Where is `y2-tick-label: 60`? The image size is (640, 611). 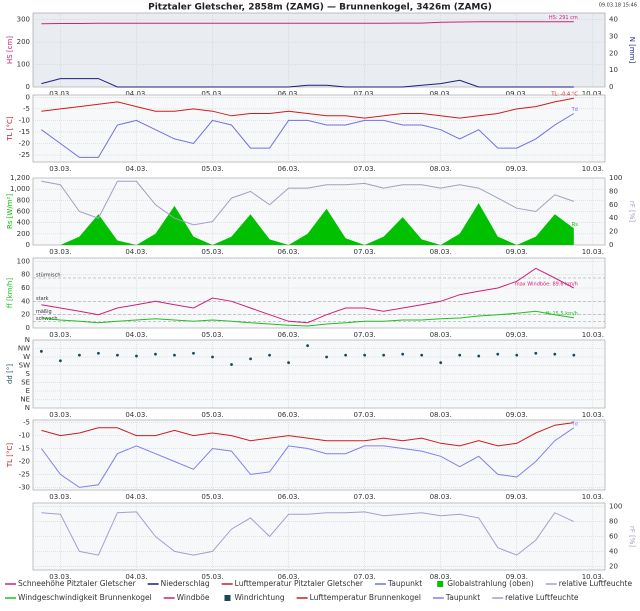
y2-tick-label: 60 is located at coordinates (613, 537).